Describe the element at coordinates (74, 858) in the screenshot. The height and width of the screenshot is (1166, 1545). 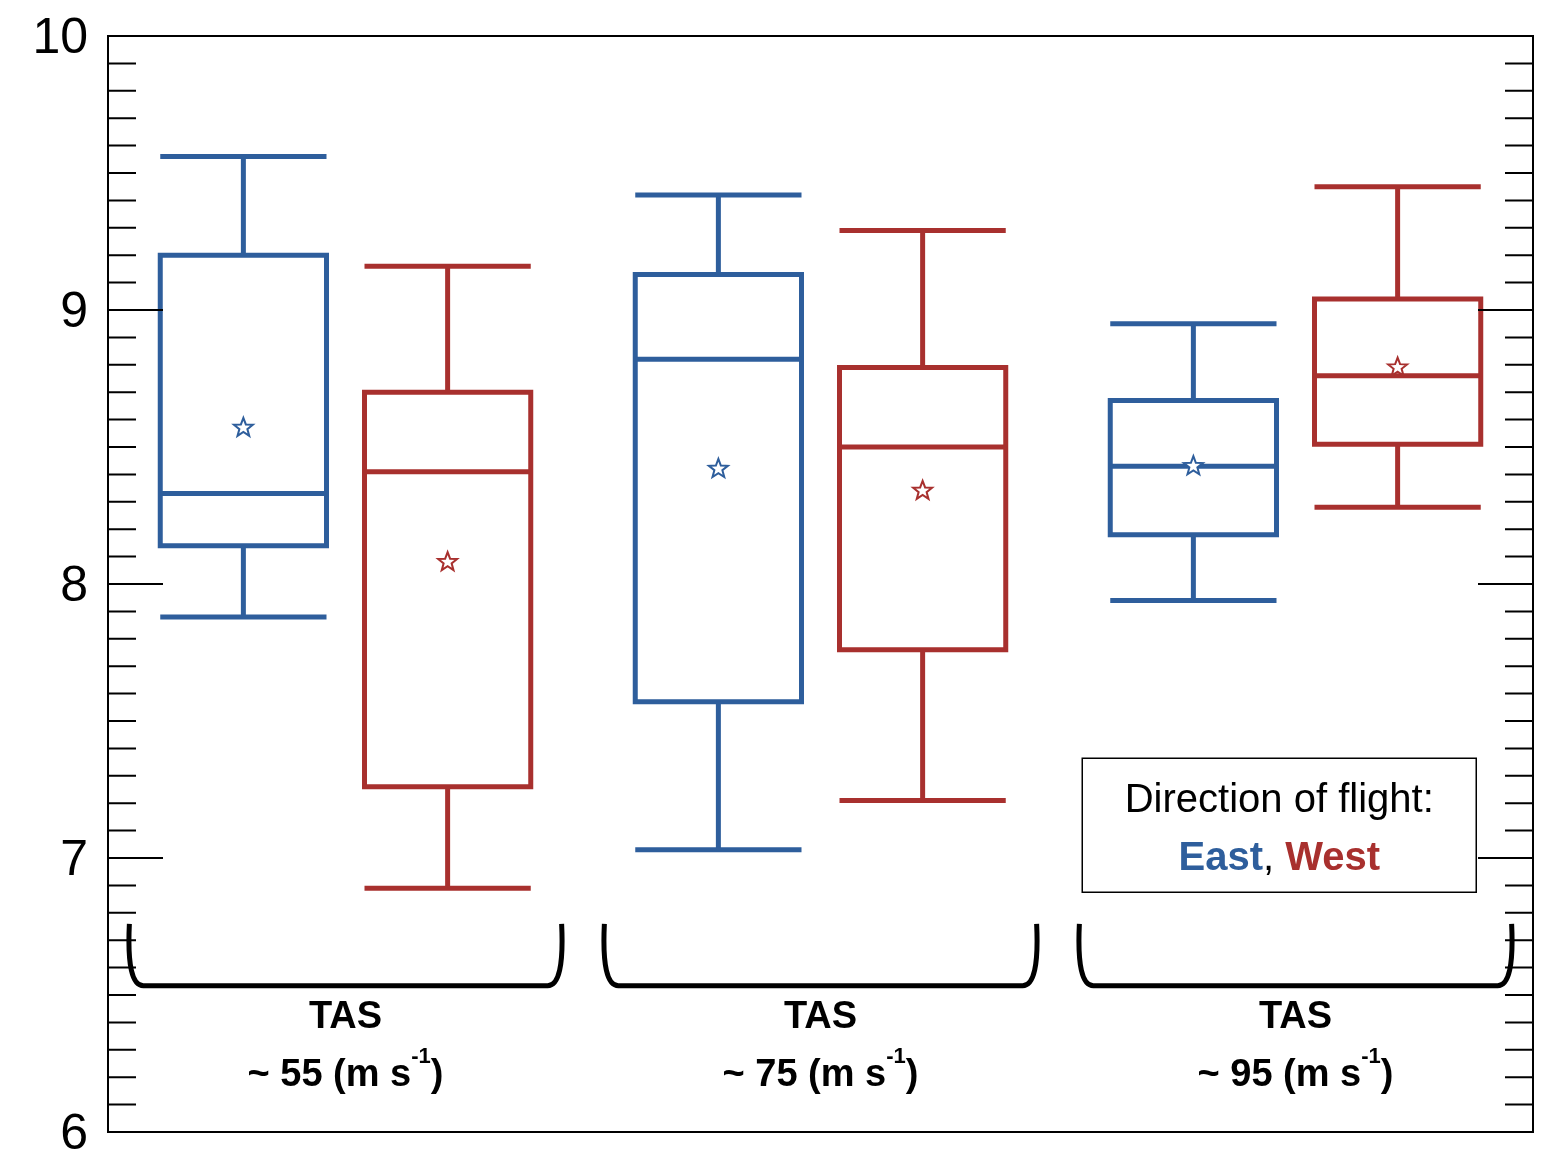
I see `y-tick-label: 7` at that location.